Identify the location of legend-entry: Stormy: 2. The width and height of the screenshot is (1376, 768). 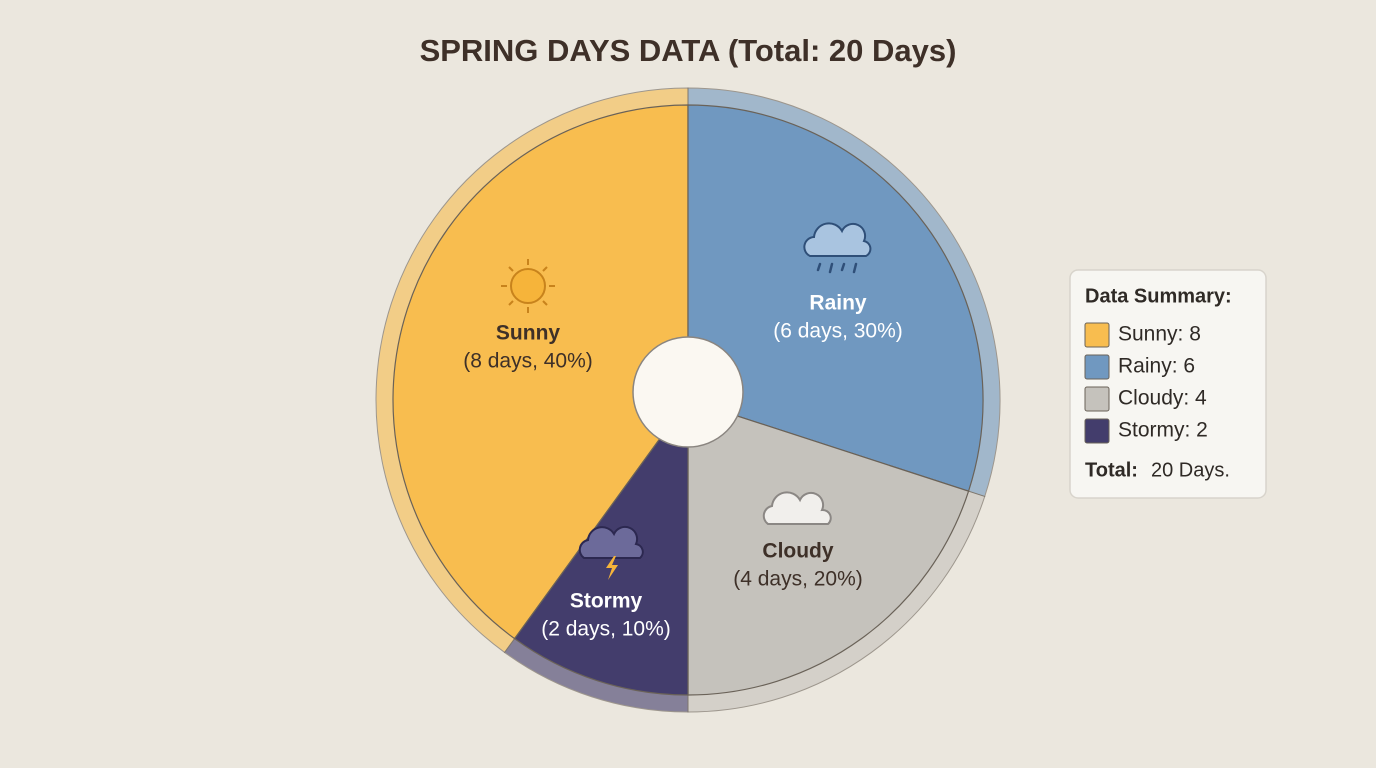
(1163, 430).